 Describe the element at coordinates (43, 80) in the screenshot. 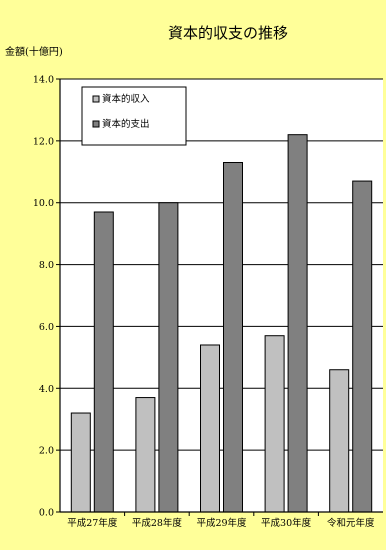

I see `y-tick-label: 14.0` at that location.